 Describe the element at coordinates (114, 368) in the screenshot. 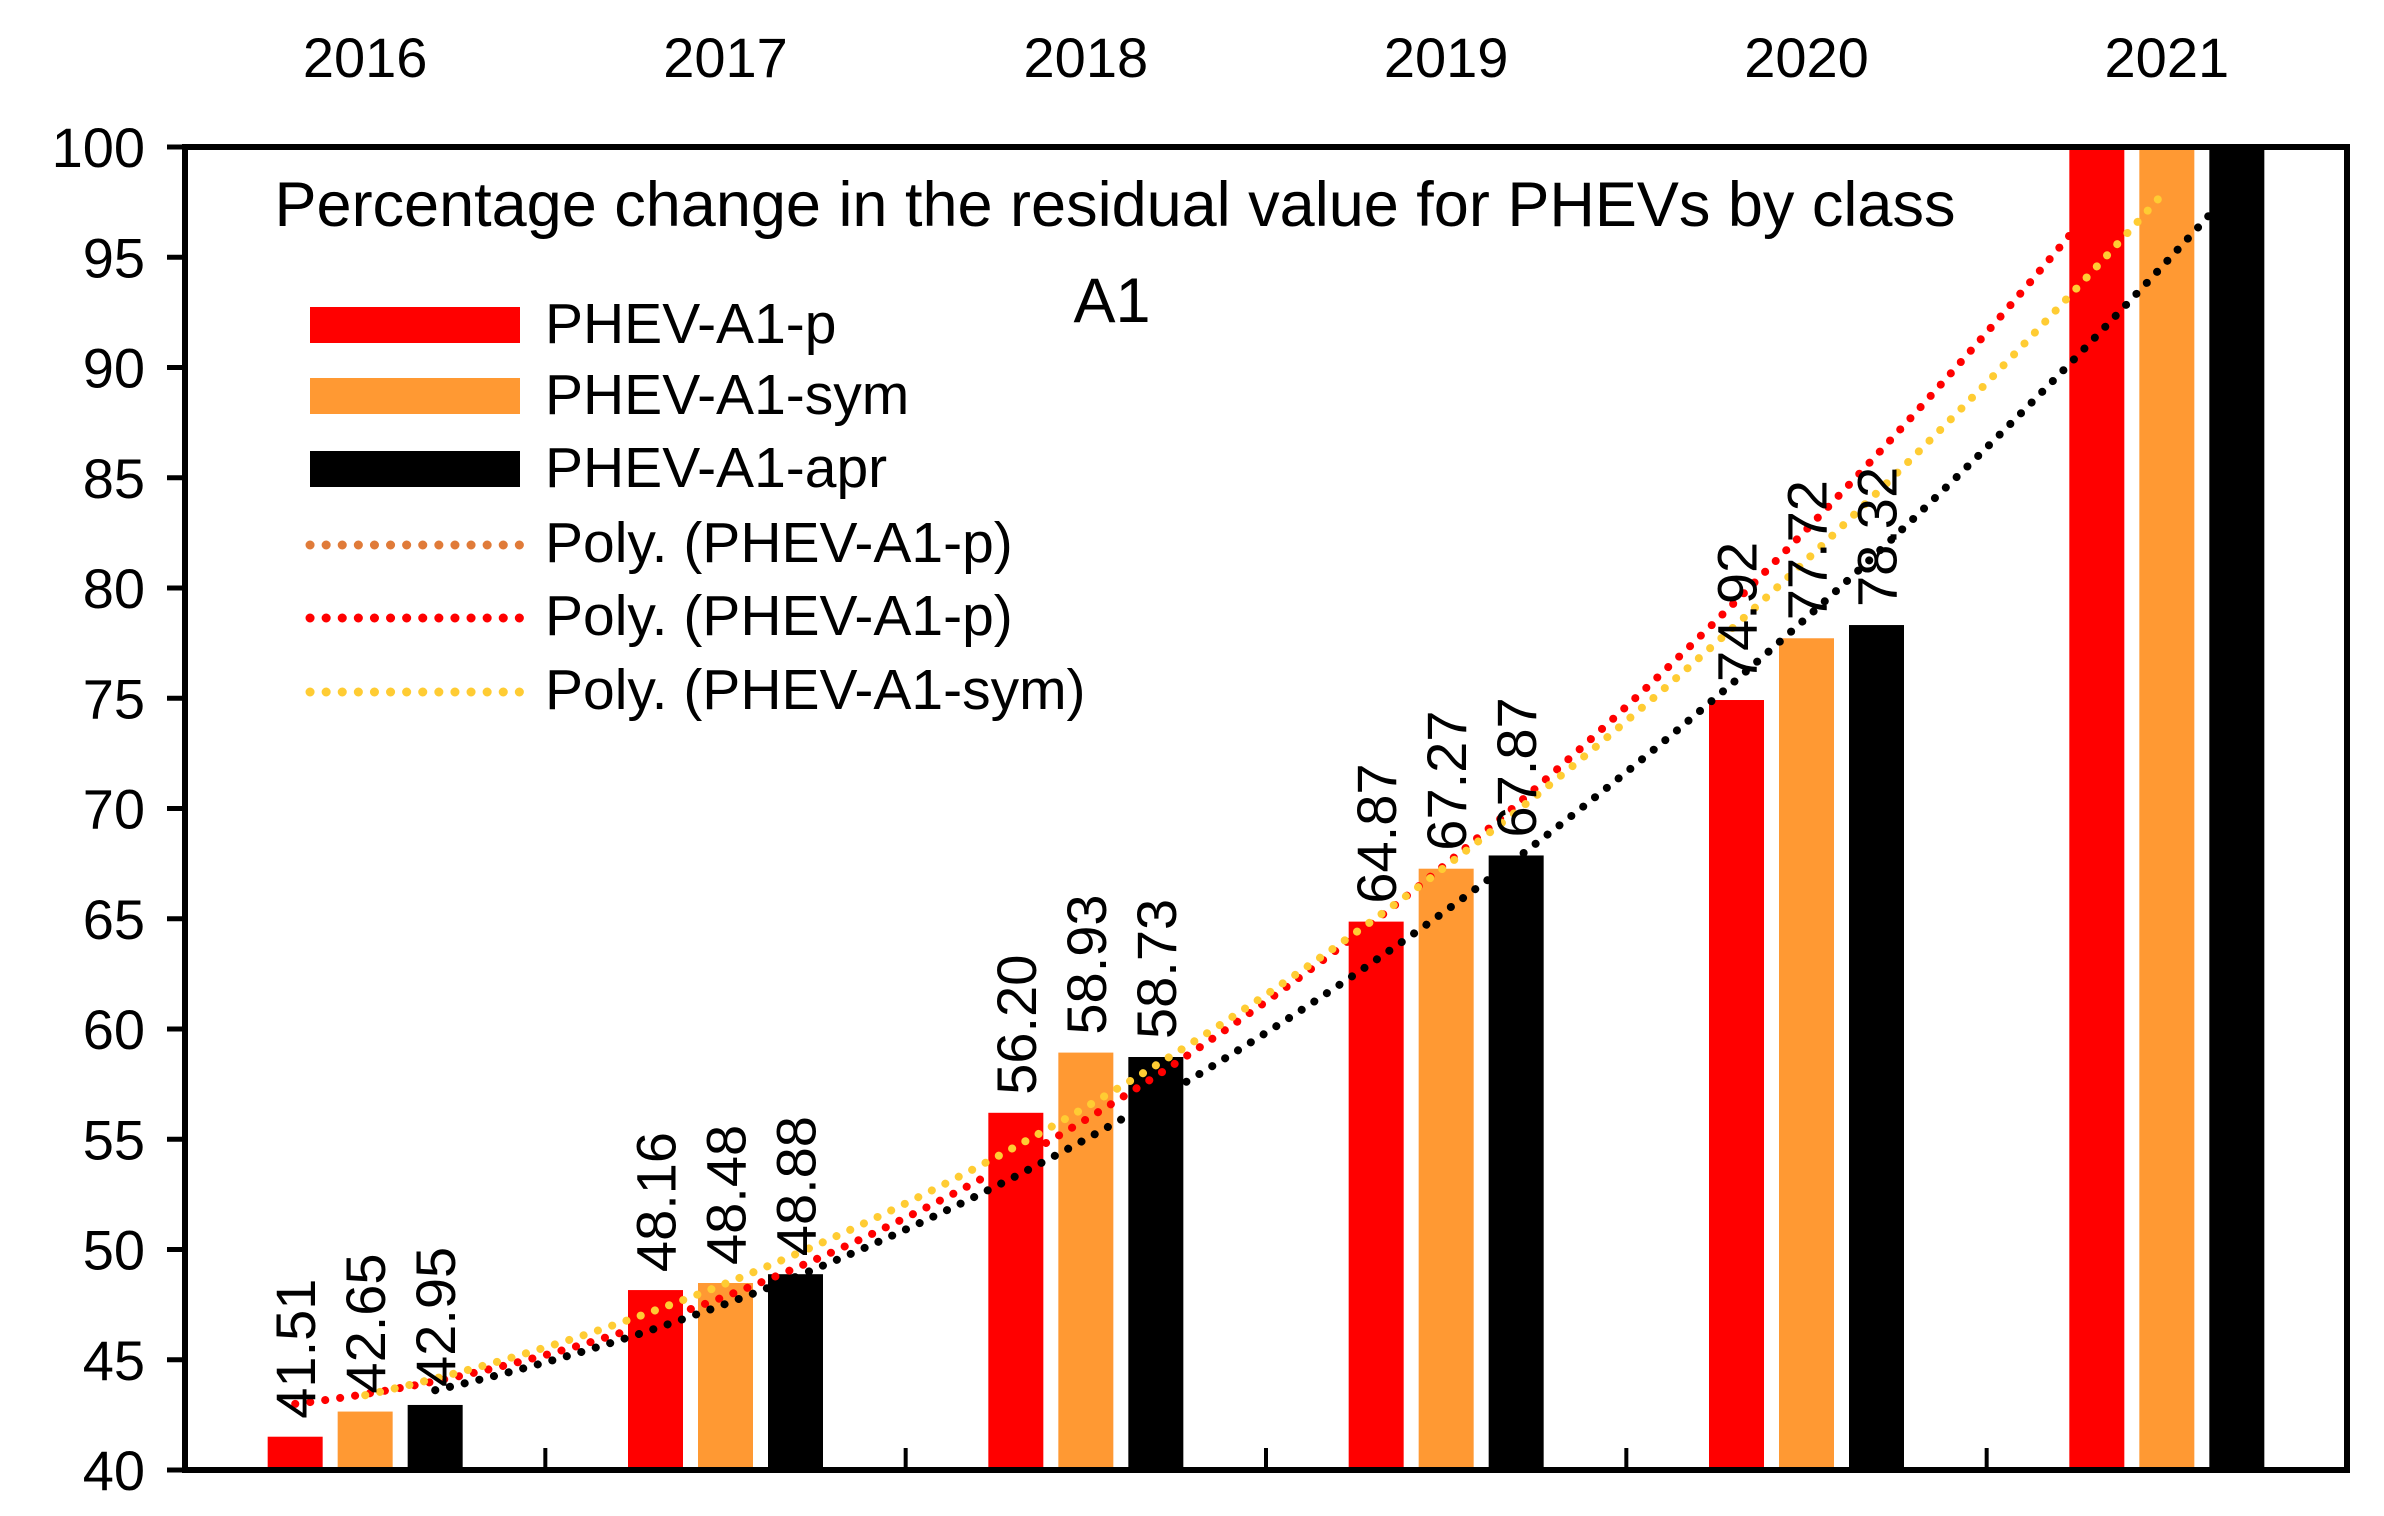

I see `y-tick-label-90: 90` at that location.